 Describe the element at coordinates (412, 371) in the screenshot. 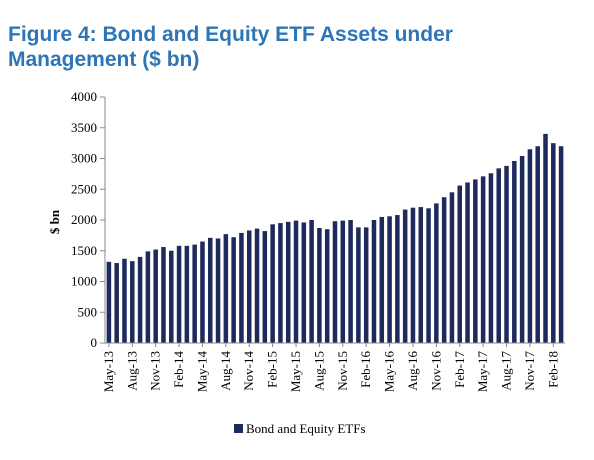

I see `x-tick-label: Aug-16` at that location.